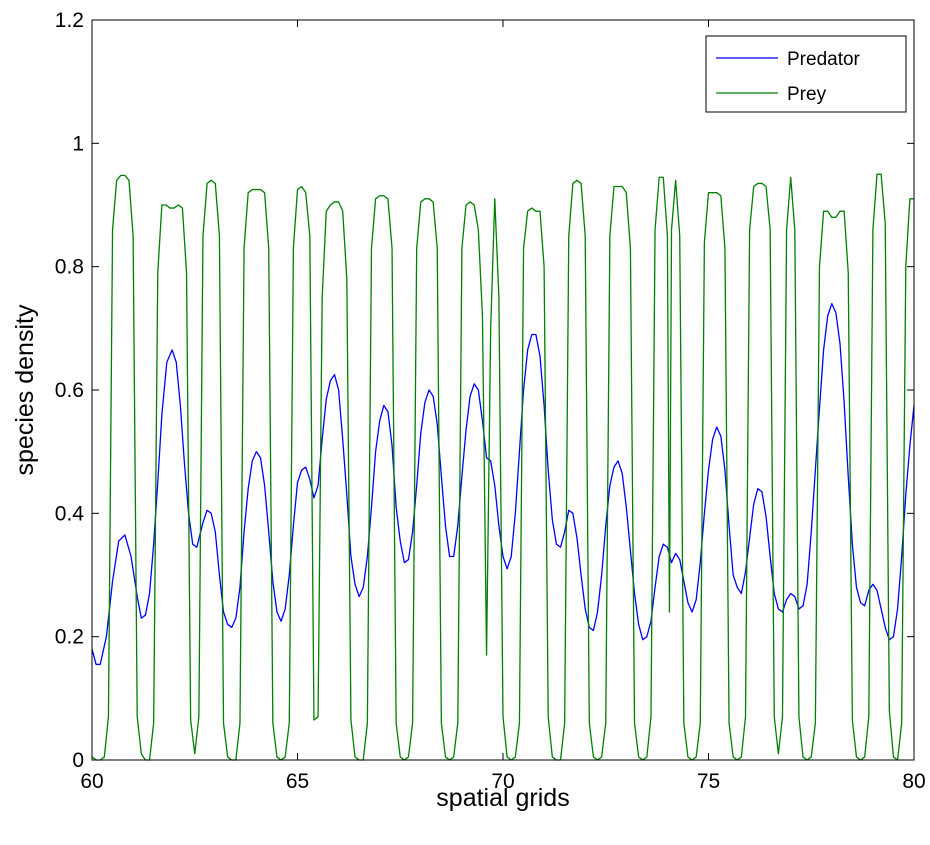  I want to click on legend-label-predator: Predator, so click(824, 59).